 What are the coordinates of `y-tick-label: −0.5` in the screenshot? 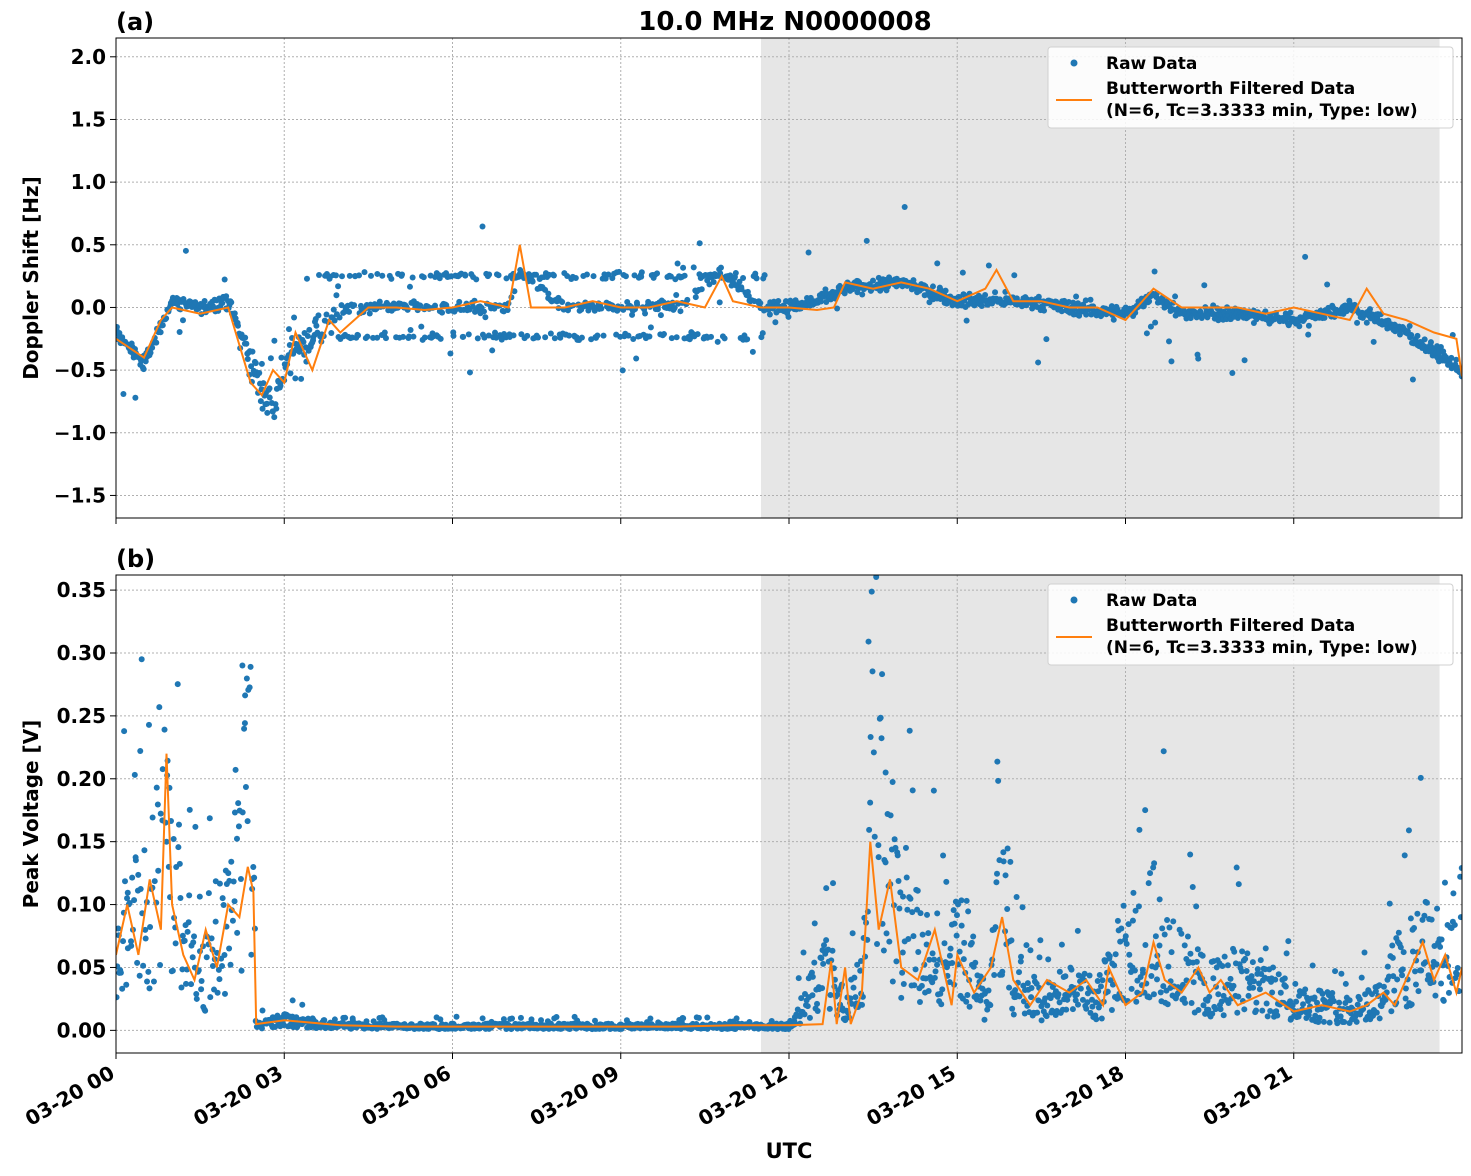 It's located at (80, 370).